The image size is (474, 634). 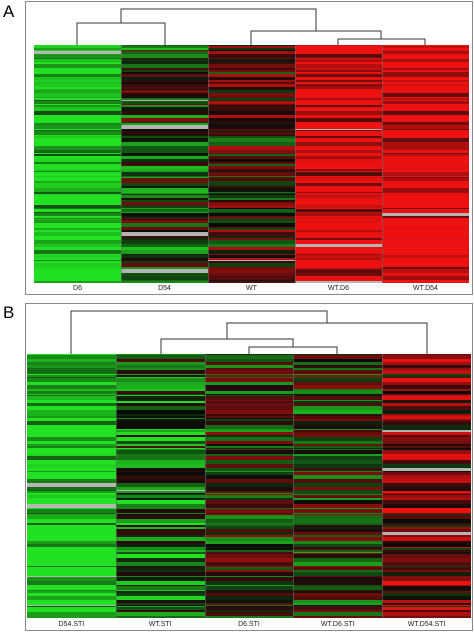 I want to click on panel-b-letter: B, so click(x=9, y=312).